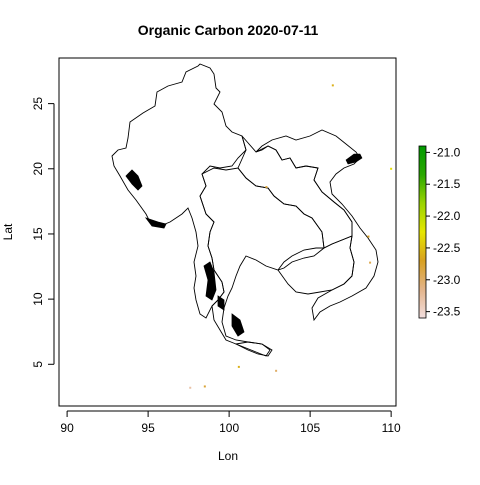  What do you see at coordinates (148, 428) in the screenshot?
I see `x-tick-label: 95` at bounding box center [148, 428].